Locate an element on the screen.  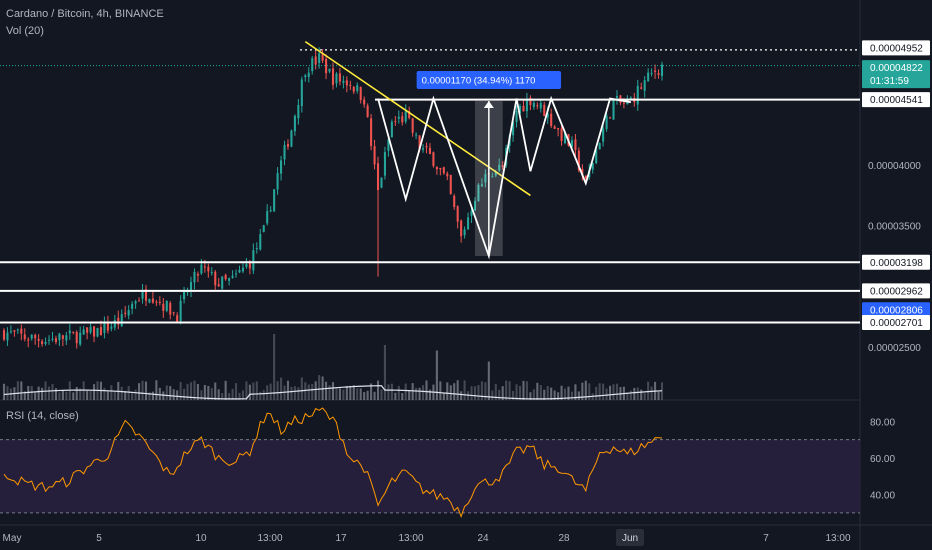
symbol-title: Cardano / Bitcoin, 4h, BINANCE is located at coordinates (85, 14).